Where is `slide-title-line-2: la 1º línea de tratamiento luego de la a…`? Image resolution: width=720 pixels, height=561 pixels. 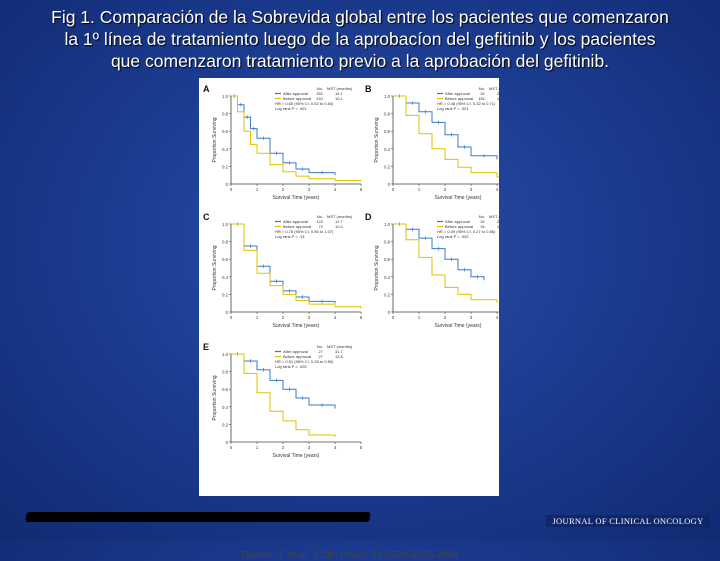
slide-title-line-2: la 1º línea de tratamiento luego de la a… is located at coordinates (360, 39).